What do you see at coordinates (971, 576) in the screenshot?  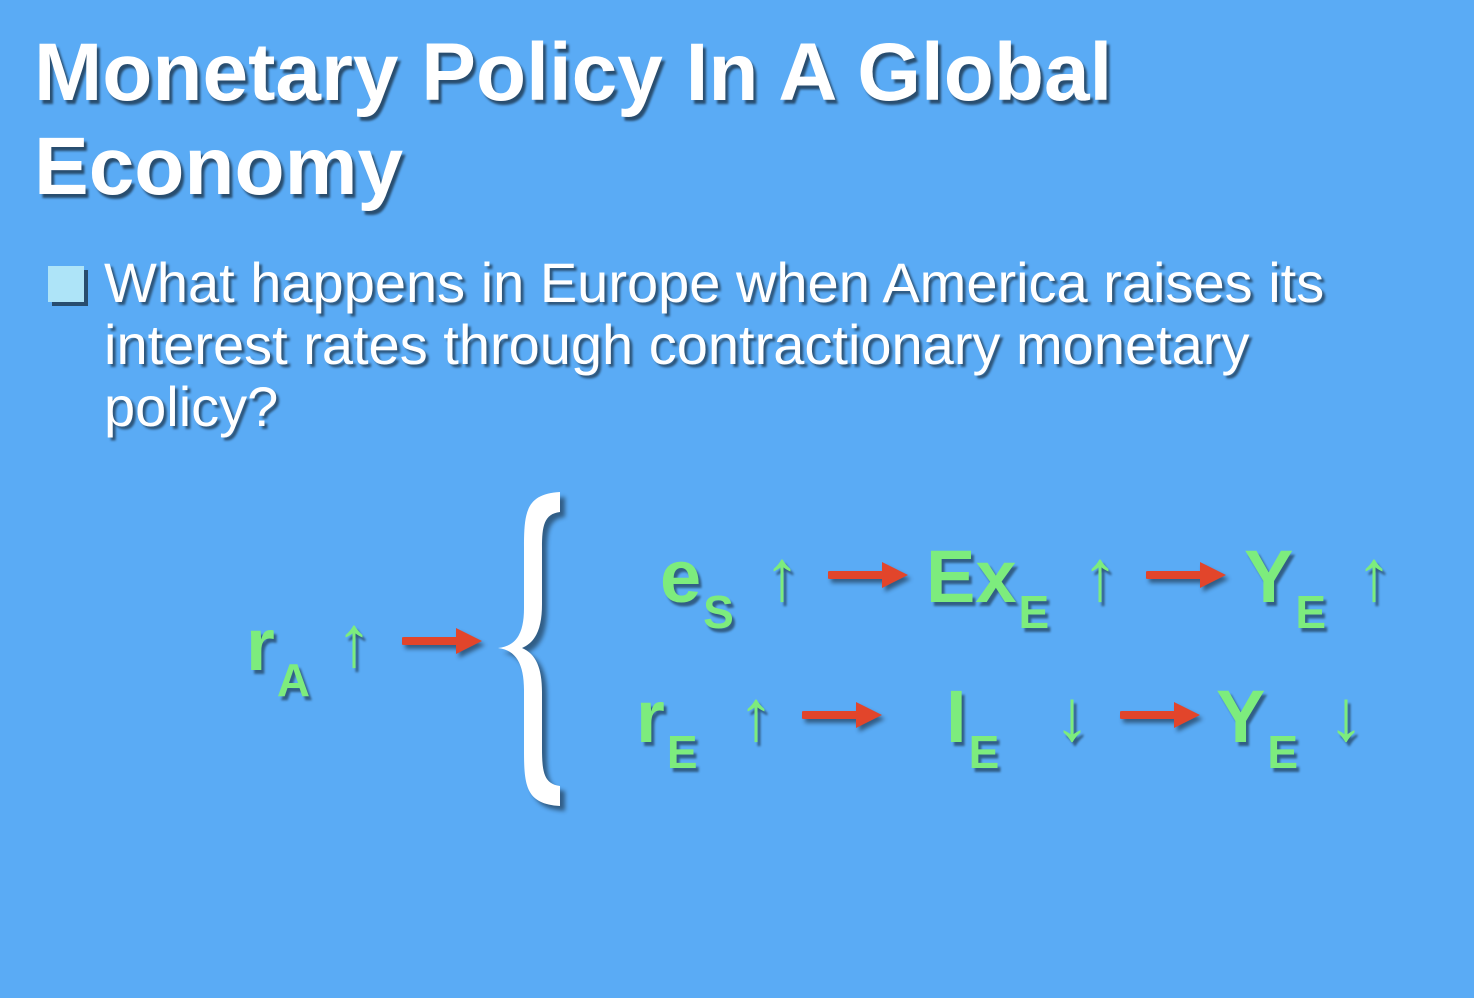 I see `top-term-2-base: Ex` at bounding box center [971, 576].